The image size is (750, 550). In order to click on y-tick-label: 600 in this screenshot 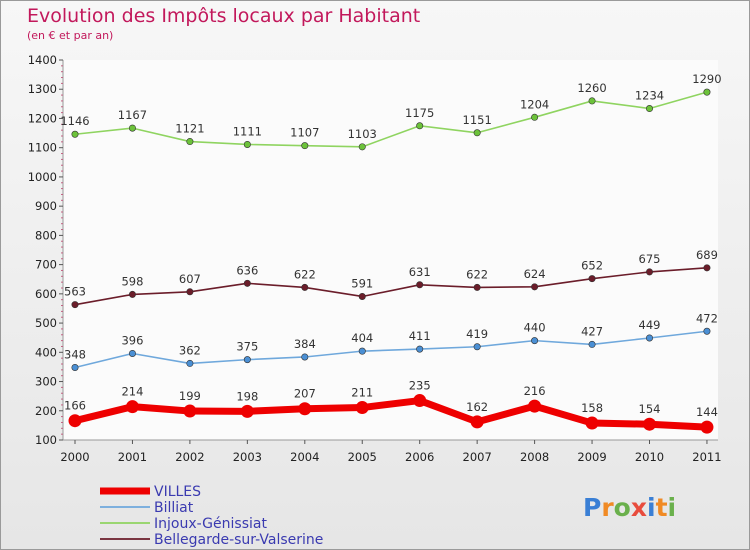, I will do `click(46, 294)`.